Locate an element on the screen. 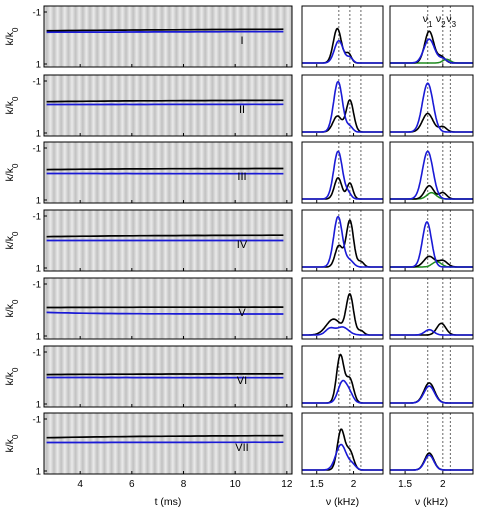 This screenshot has height=511, width=485. panel-row-7: VII-11k/k04 6 8 10 12 1.5 2 1.5 2 is located at coordinates (239, 451).